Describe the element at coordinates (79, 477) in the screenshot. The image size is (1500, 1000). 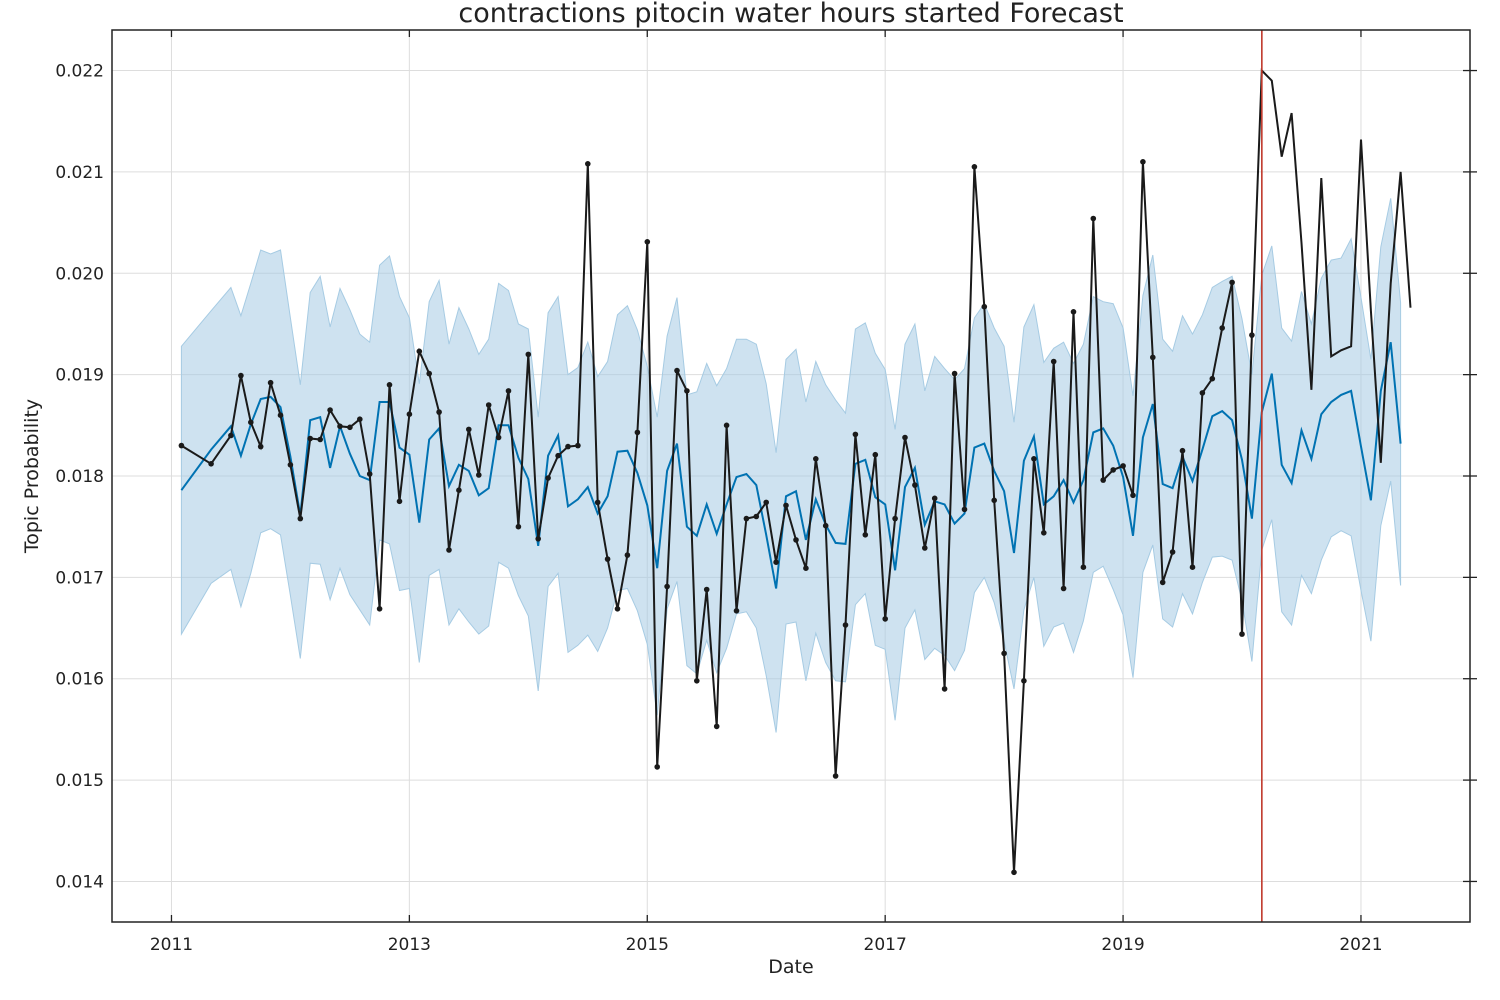
I see `y-tick-label: 0.018` at that location.